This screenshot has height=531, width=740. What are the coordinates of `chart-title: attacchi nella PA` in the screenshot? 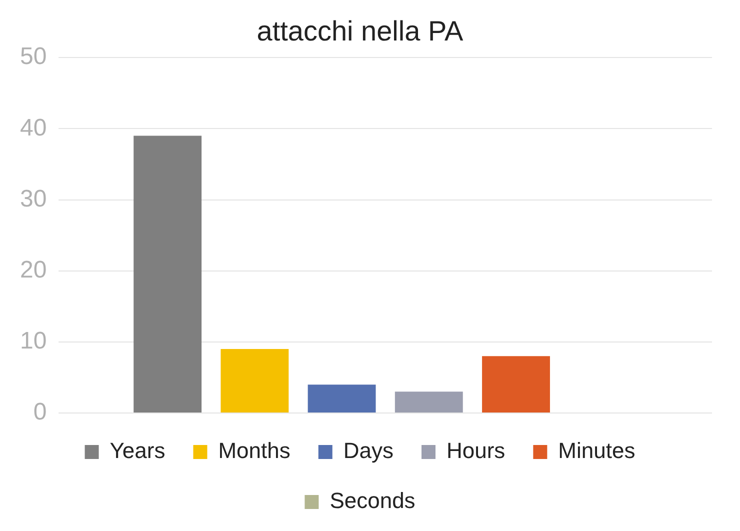 It's located at (360, 31).